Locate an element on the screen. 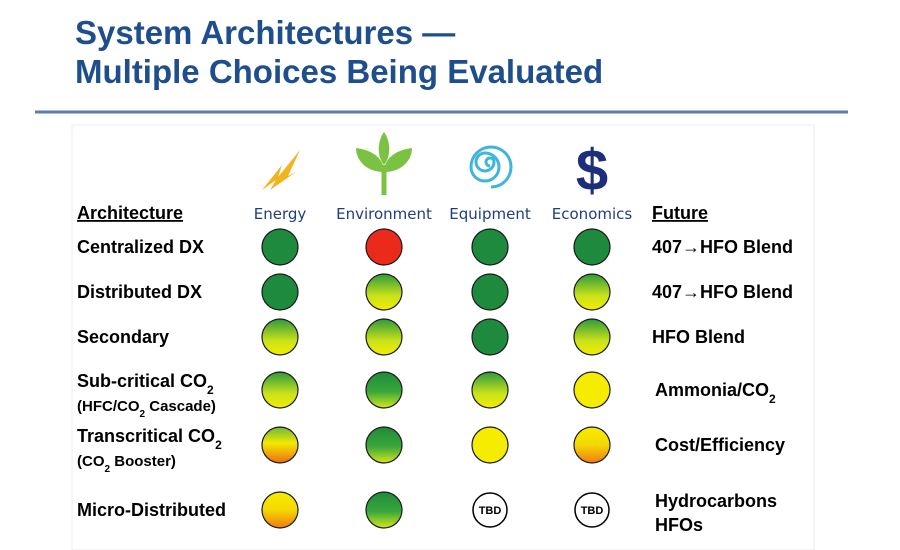 This screenshot has width=900, height=550. future-label: Ammonia/CO2 is located at coordinates (715, 393).